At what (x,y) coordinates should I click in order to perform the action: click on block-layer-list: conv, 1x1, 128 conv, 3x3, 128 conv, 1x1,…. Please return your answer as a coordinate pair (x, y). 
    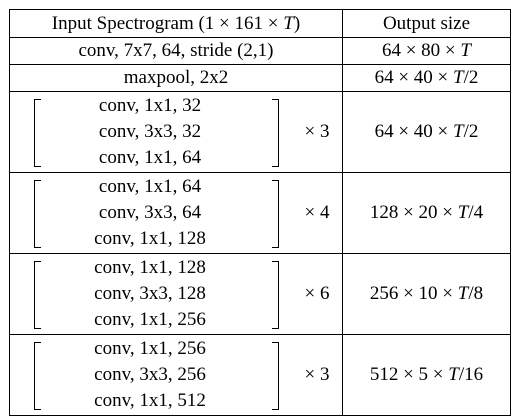
    Looking at the image, I should click on (150, 294).